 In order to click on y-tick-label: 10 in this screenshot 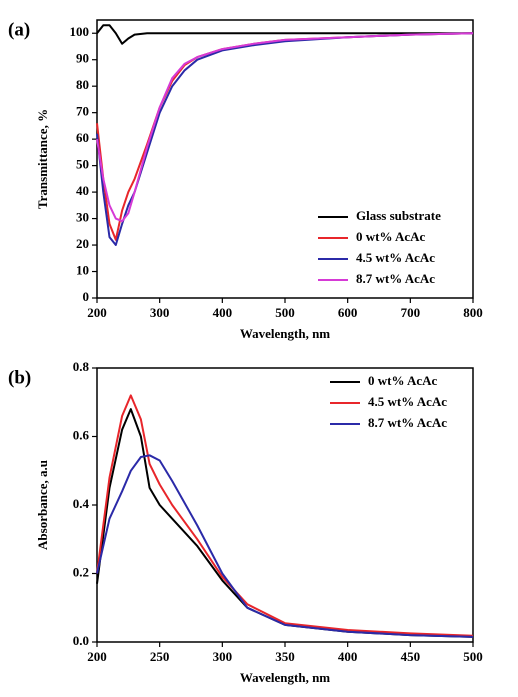, I will do `click(82, 270)`.